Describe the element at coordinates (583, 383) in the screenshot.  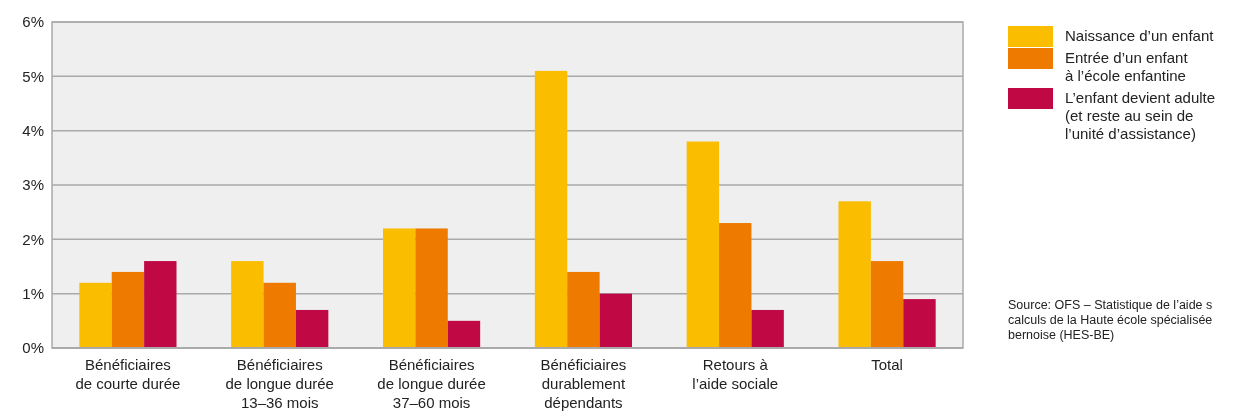
I see `x-tick-label: Bénéficiaires durablement dépendants` at that location.